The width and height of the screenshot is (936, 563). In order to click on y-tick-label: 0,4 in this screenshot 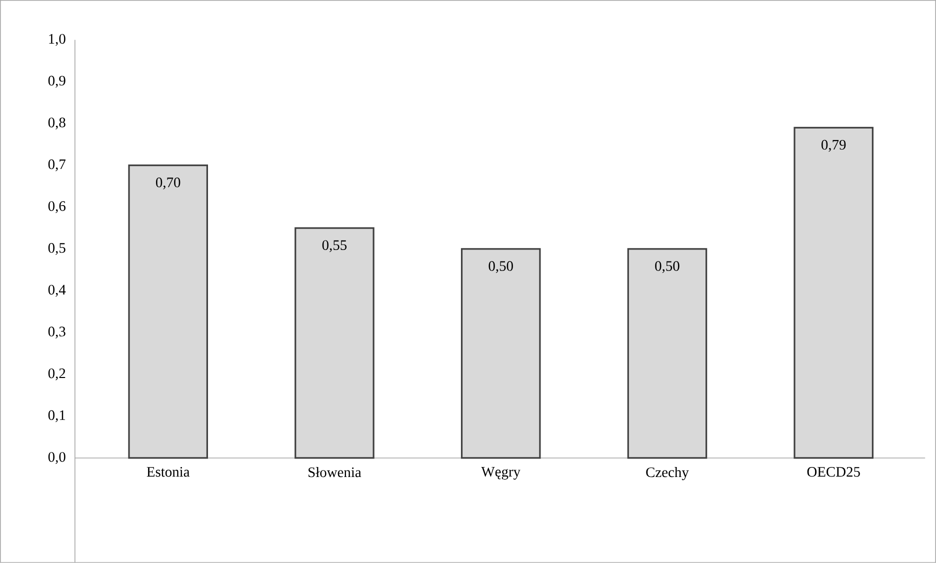, I will do `click(57, 290)`.